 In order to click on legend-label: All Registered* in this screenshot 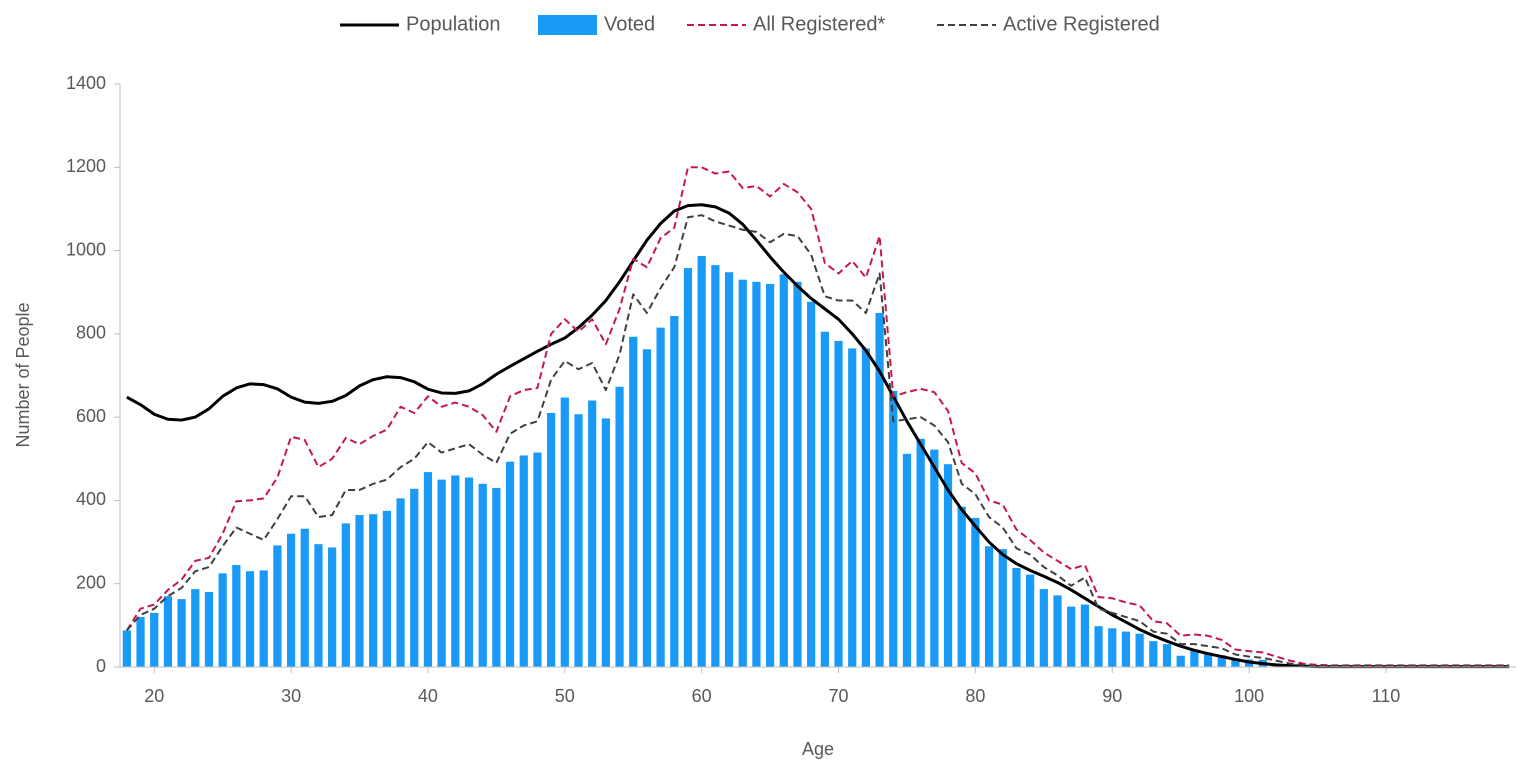, I will do `click(819, 24)`.